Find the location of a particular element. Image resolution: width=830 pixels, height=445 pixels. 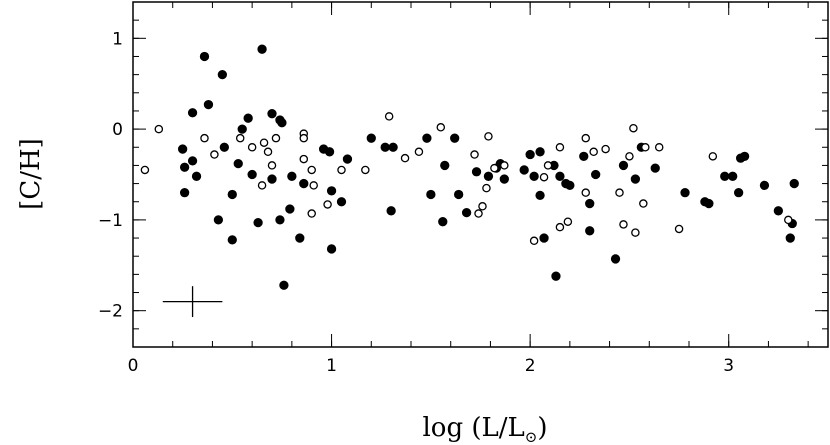

x-tick-label: 3 is located at coordinates (728, 366).